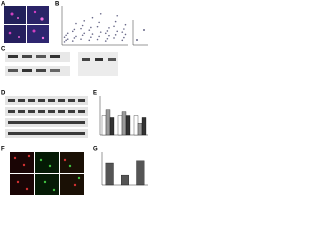  What do you see at coordinates (61, 64) in the screenshot?
I see `panel-c-blots` at bounding box center [61, 64].